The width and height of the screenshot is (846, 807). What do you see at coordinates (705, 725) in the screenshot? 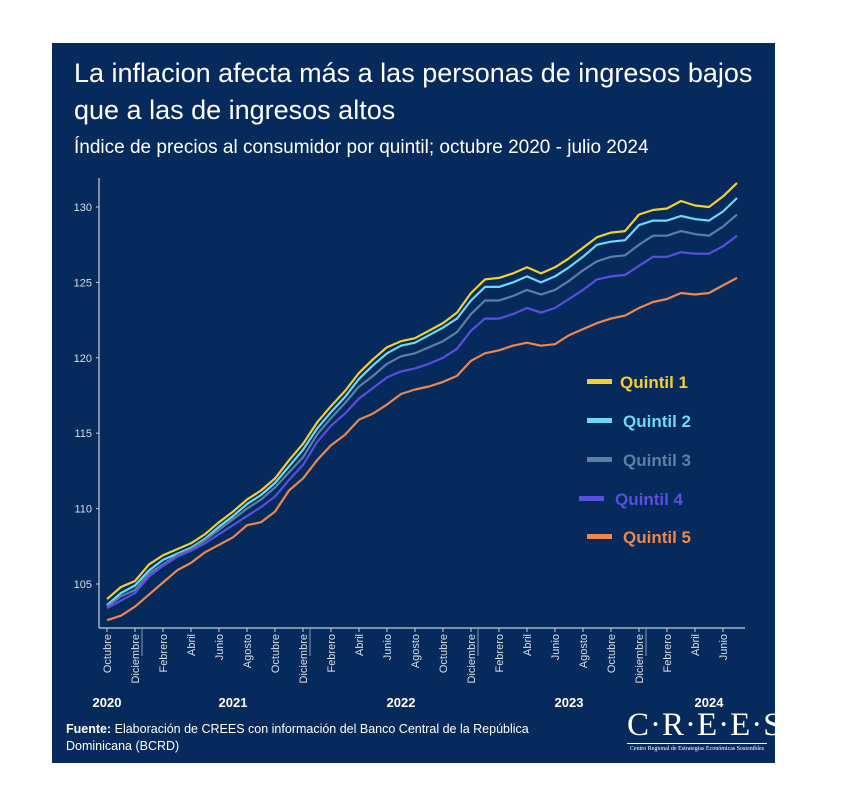
I see `logo-wordmark: C·R·E·E·S` at bounding box center [705, 725].